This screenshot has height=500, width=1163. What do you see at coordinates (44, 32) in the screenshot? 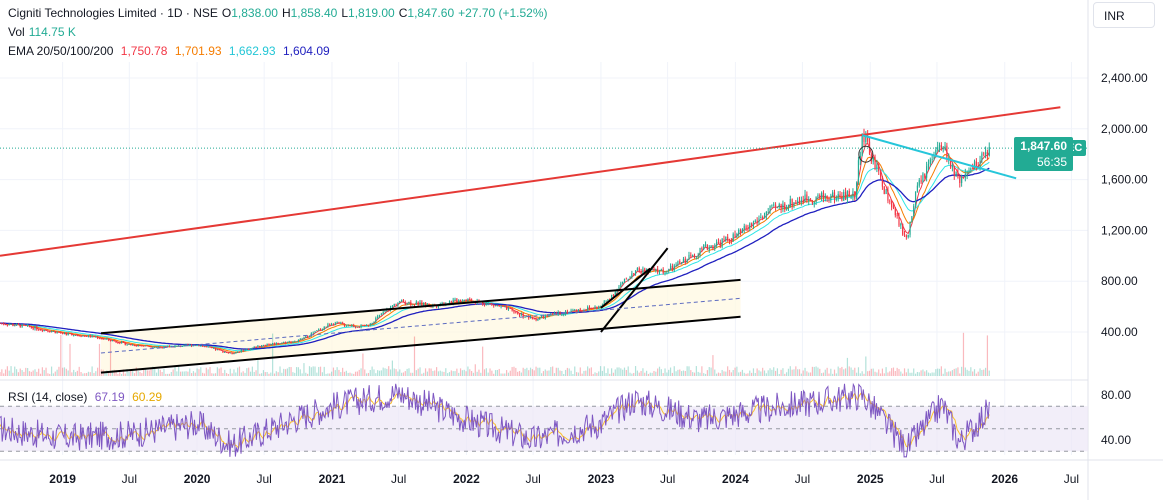
I see `volume-legend: Vol 114.75 K` at bounding box center [44, 32].